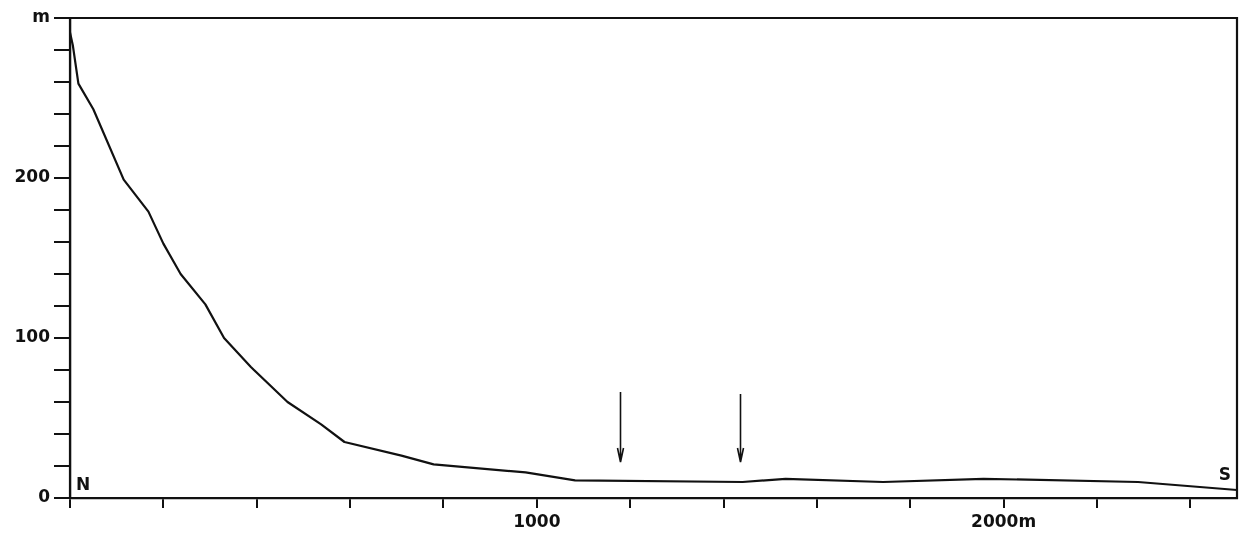 This screenshot has width=1246, height=536. What do you see at coordinates (32, 336) in the screenshot?
I see `y-tick-label: 100` at bounding box center [32, 336].